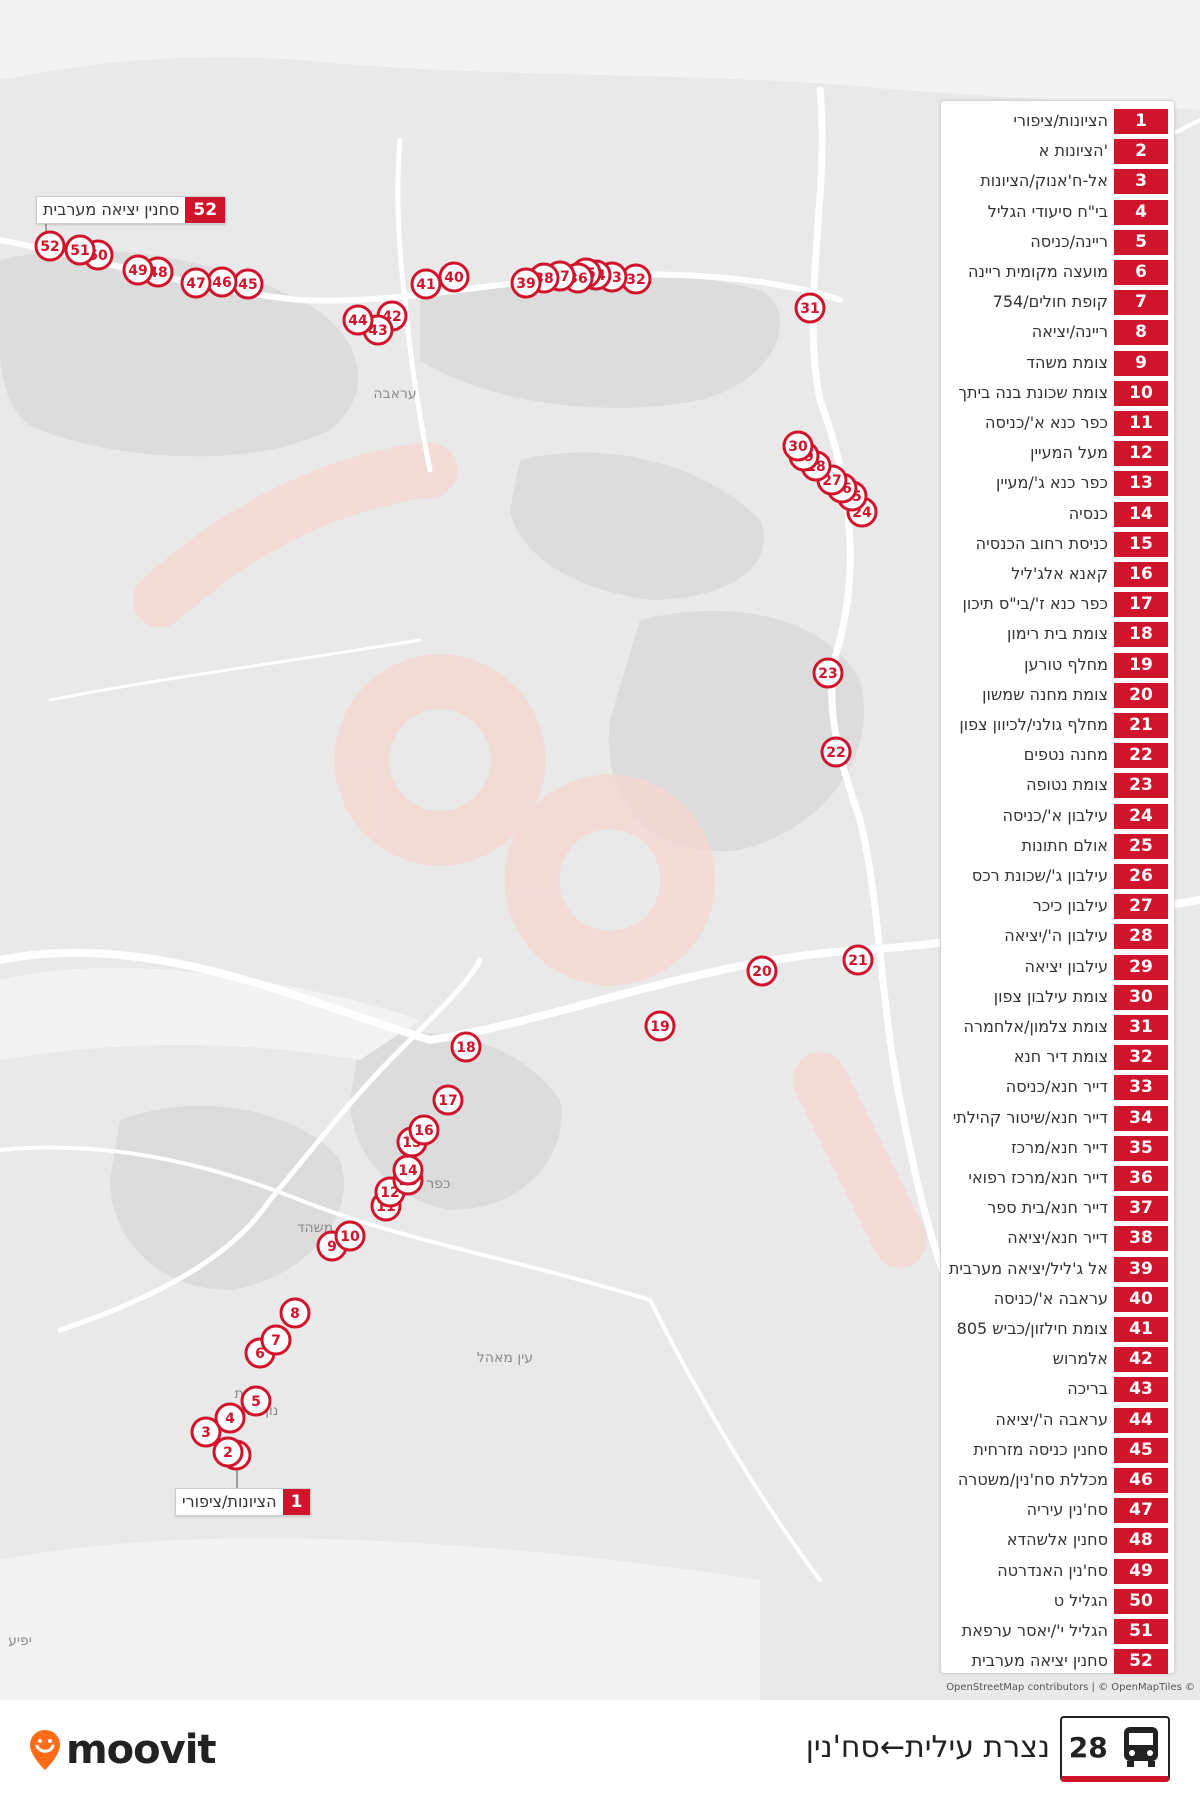 This screenshot has width=1200, height=1800. Describe the element at coordinates (1028, 1268) in the screenshot. I see `legend-stop-name: אל ג'ליל/יציאה מערבית` at that location.